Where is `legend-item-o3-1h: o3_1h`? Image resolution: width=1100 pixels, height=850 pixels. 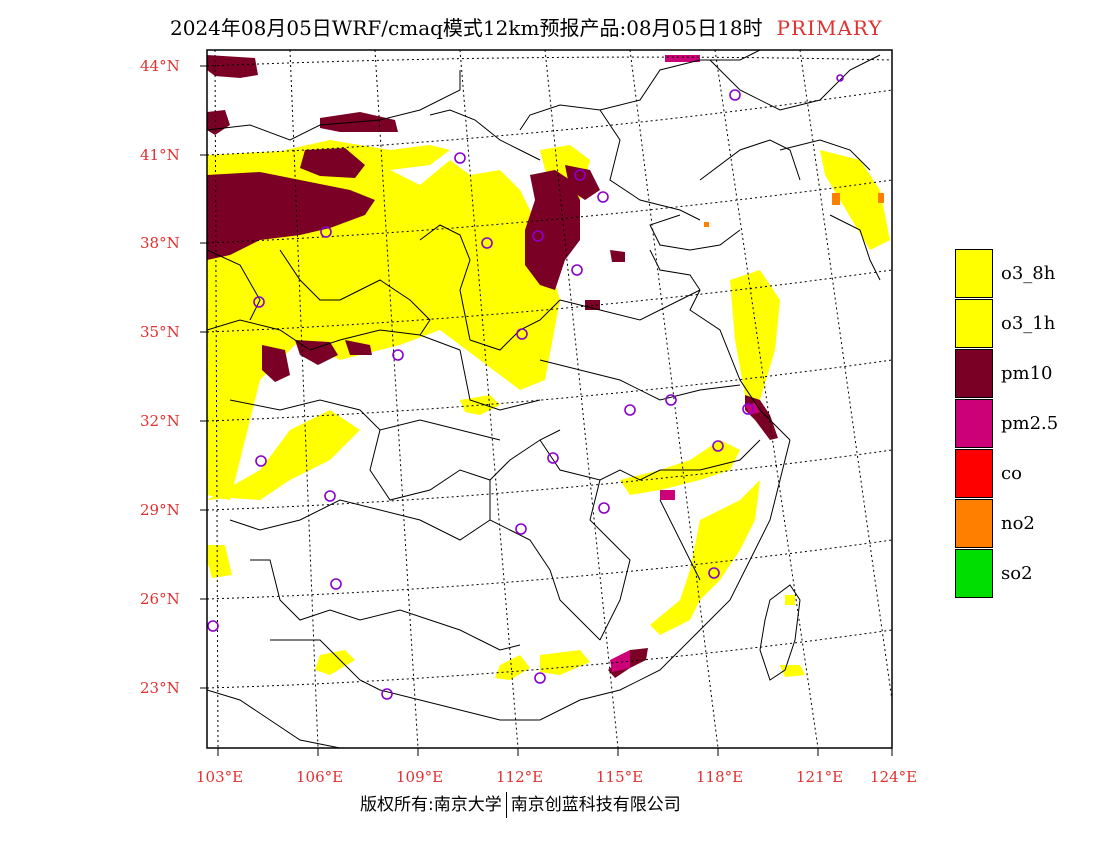
legend-item-o3-1h: o3_1h is located at coordinates (1006, 323).